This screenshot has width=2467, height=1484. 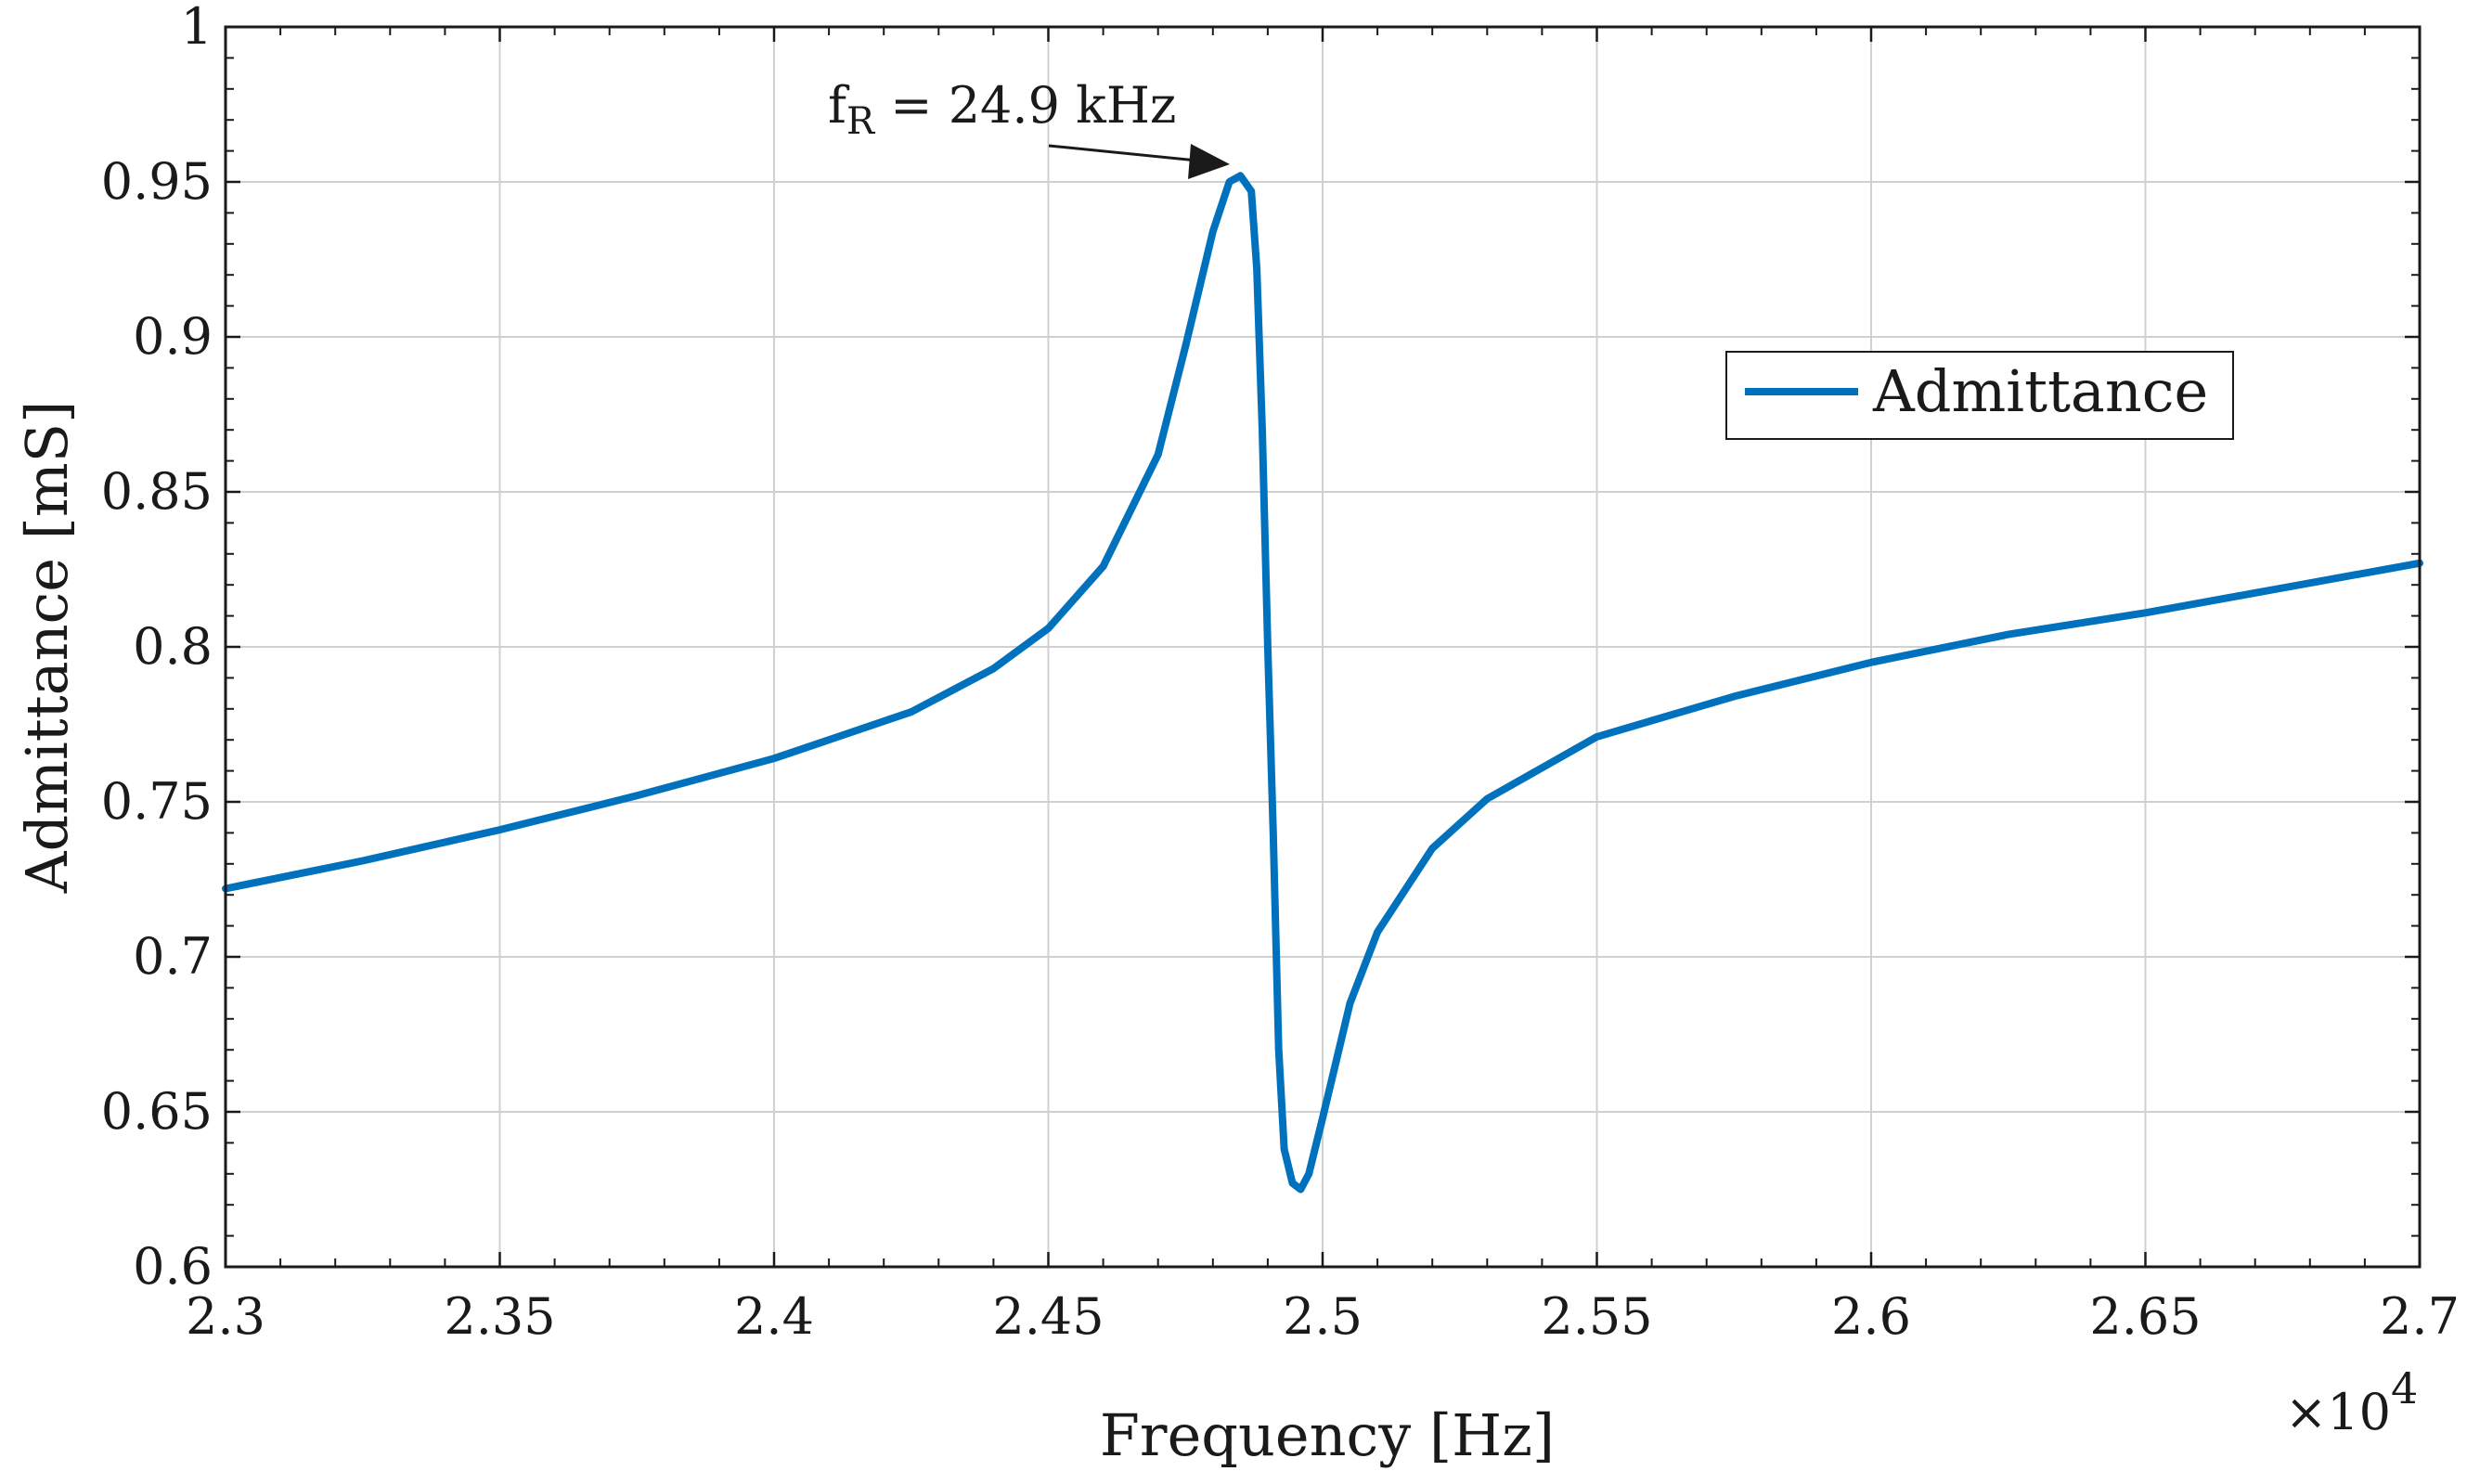 I want to click on y-tick-label: 1, so click(x=197, y=28).